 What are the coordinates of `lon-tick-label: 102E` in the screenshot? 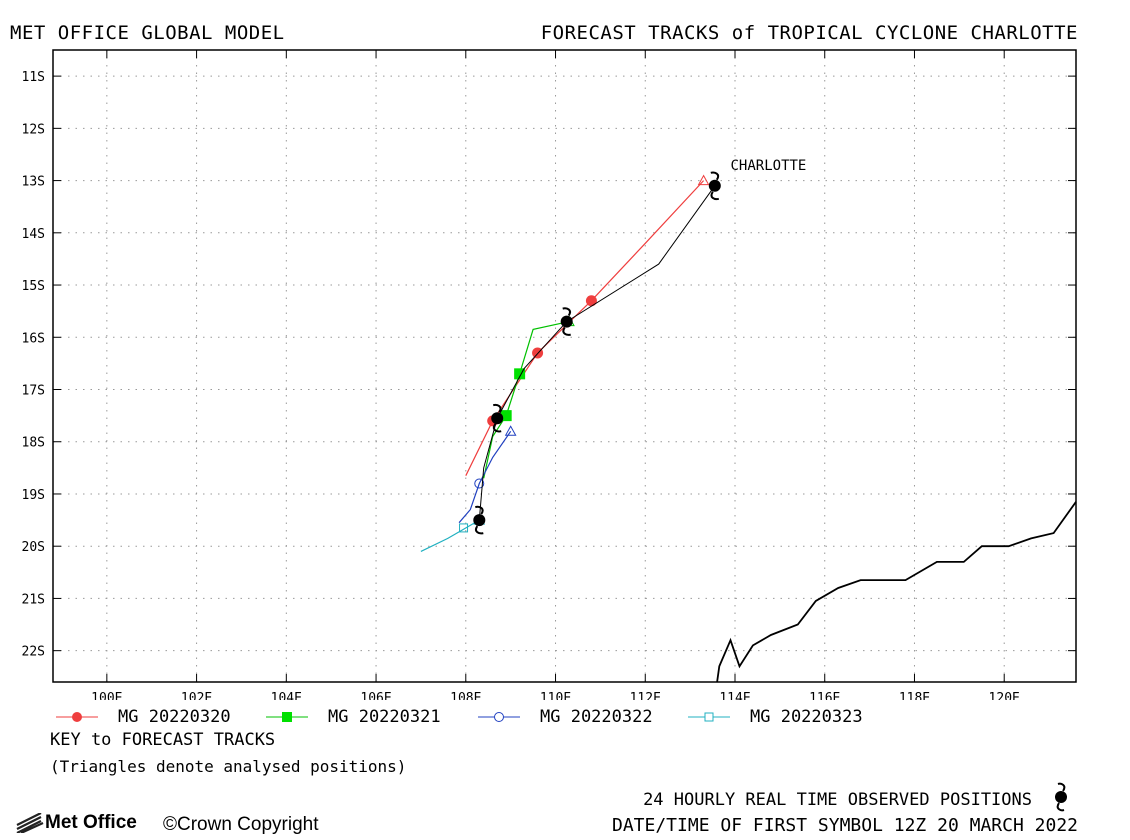 It's located at (196, 695).